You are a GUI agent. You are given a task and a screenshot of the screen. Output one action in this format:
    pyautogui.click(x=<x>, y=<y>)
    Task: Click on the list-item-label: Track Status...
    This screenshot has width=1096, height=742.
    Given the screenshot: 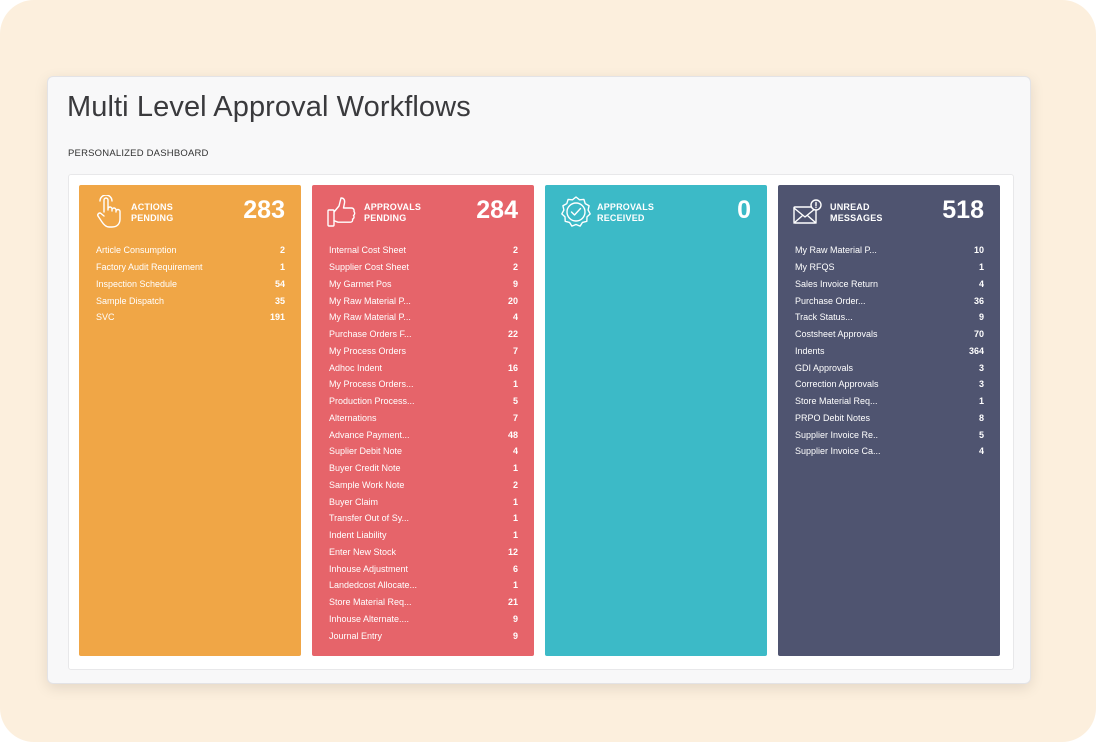 What is the action you would take?
    pyautogui.click(x=824, y=317)
    